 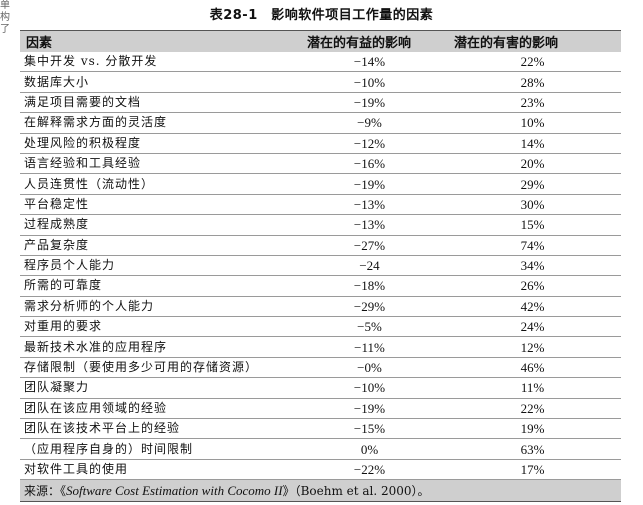 I want to click on table-title: 表28-1 影响软件项目工作量的因素, so click(x=321, y=15).